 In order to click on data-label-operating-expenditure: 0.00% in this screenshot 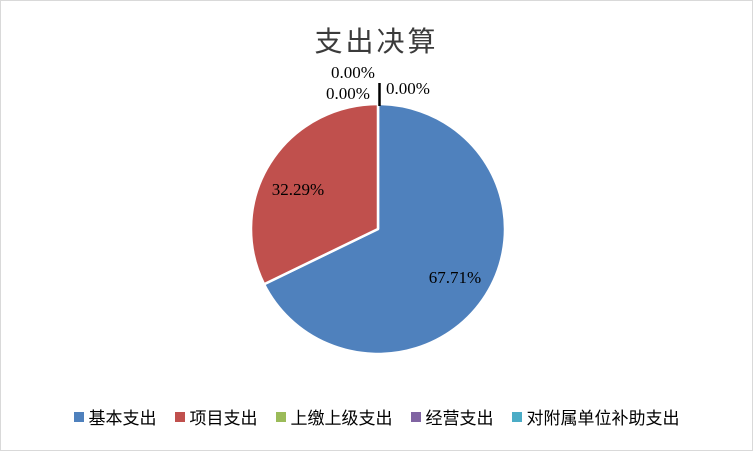, I will do `click(348, 93)`.